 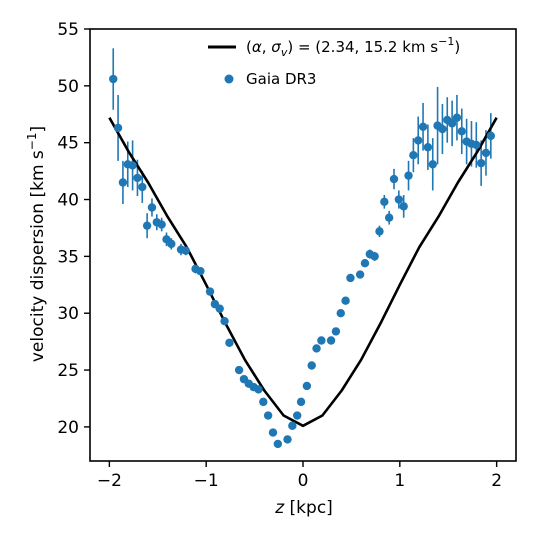 I want to click on y-tick-label: 35, so click(x=68, y=257).